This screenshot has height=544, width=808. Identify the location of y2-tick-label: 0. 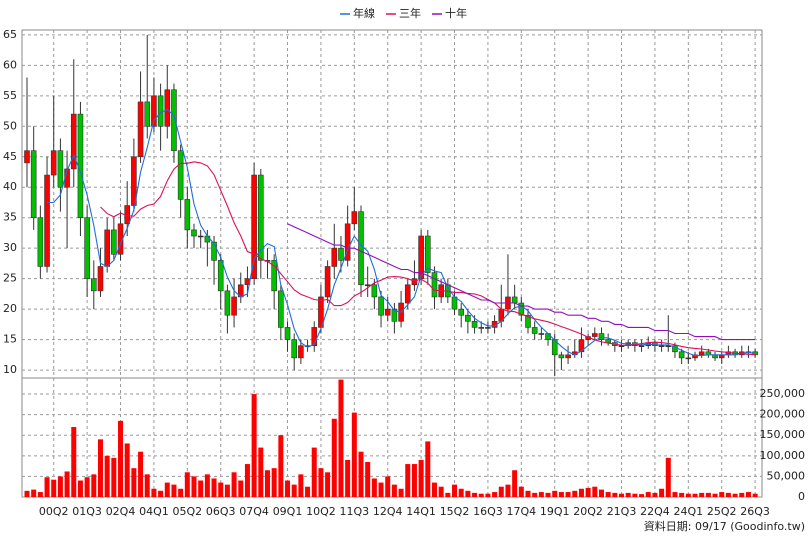
(801, 496).